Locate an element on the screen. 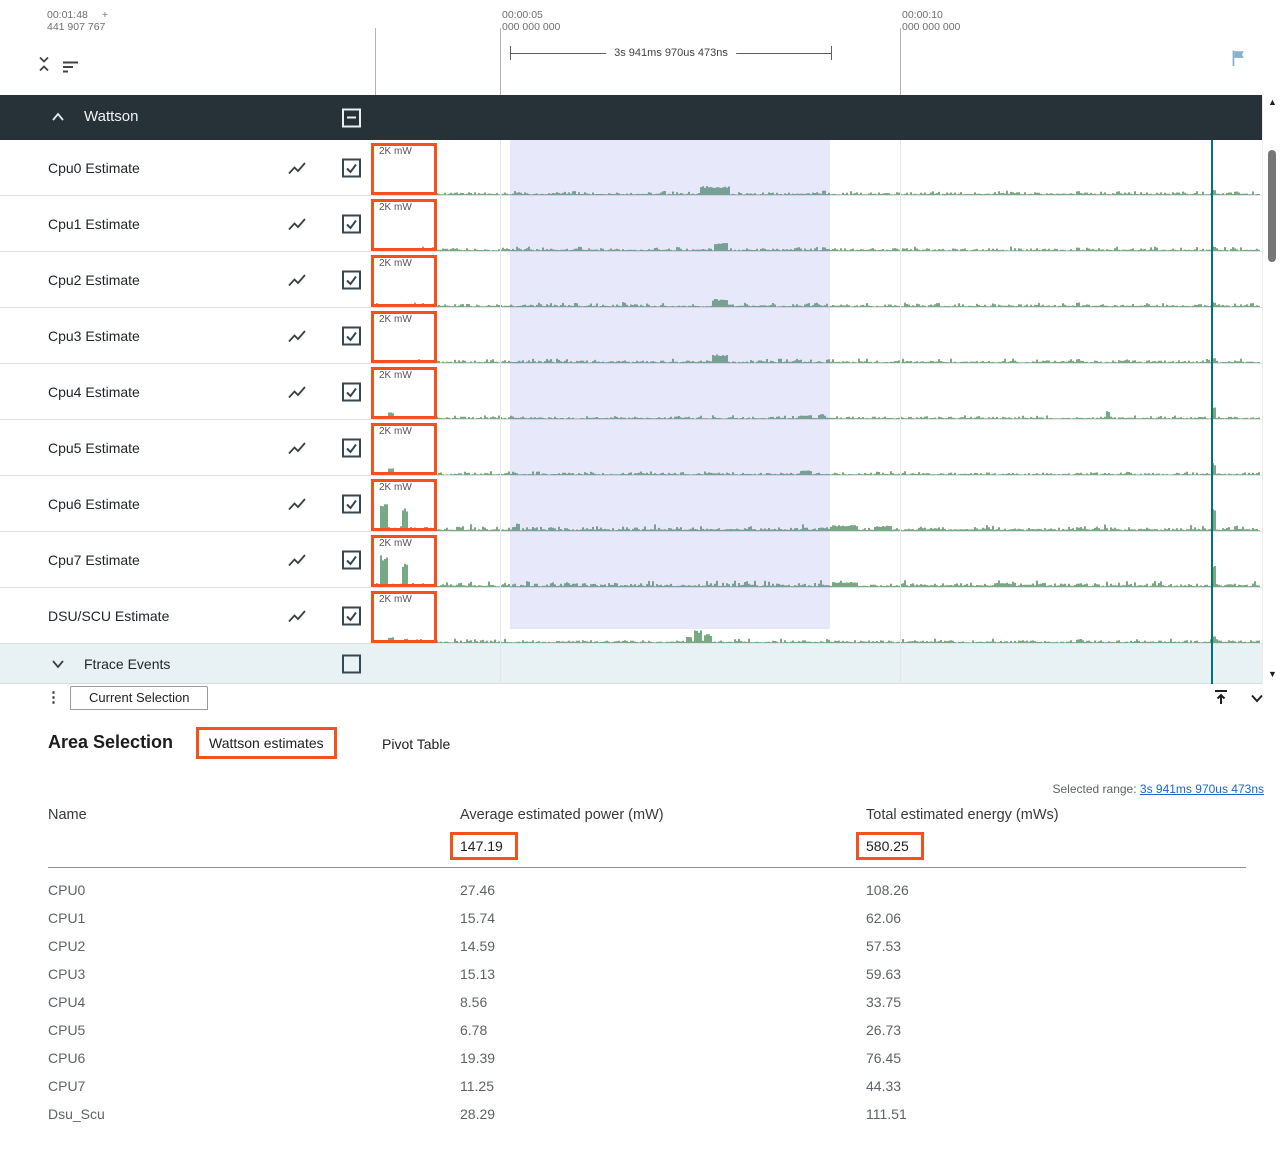  ruler-tick-00-00-05: 00:00:05 000 000 000 is located at coordinates (531, 21).